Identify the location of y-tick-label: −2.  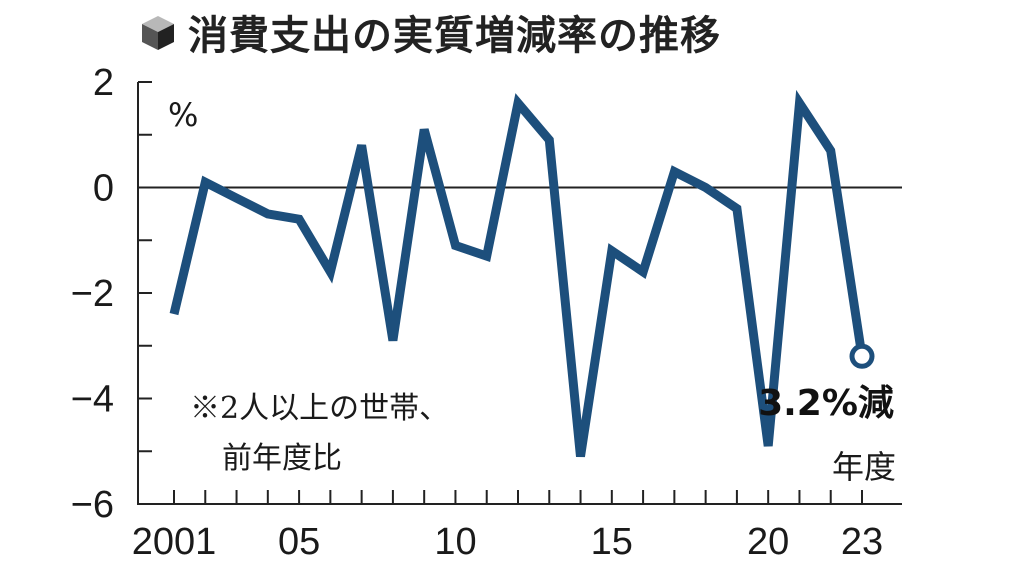
(92, 294).